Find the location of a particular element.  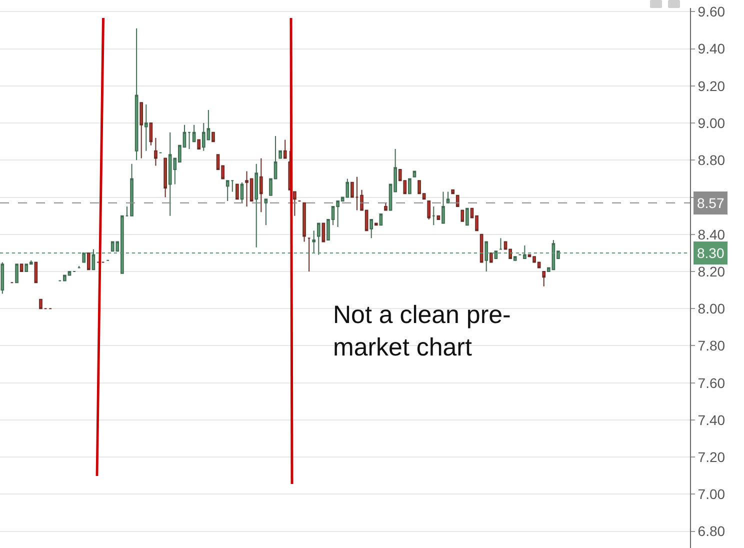

y-tick-label: 8.00 is located at coordinates (712, 308).